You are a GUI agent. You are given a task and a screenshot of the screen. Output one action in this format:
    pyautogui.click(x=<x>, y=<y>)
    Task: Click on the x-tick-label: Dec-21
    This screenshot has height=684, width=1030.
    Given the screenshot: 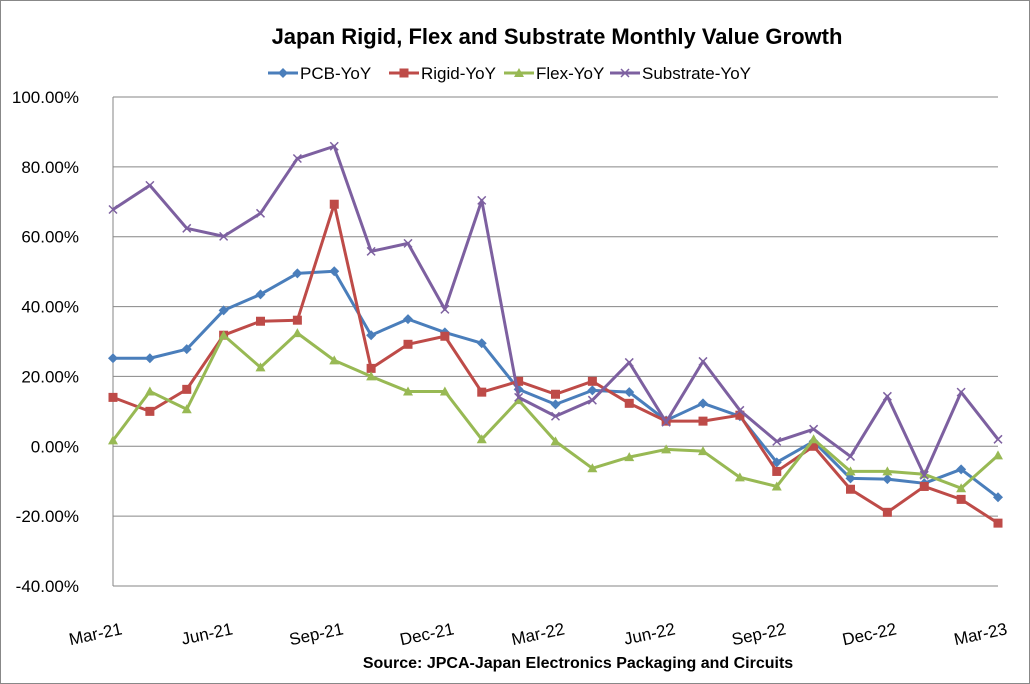 What is the action you would take?
    pyautogui.click(x=427, y=634)
    